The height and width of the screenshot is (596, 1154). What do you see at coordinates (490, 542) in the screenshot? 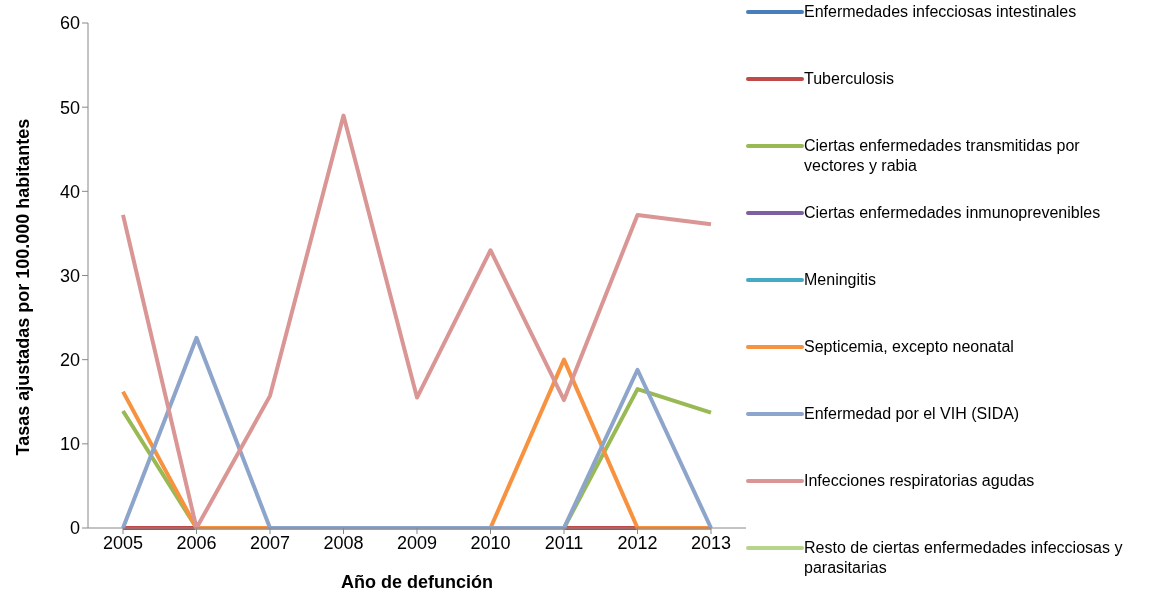
I see `x-tick-label: 2010` at bounding box center [490, 542].